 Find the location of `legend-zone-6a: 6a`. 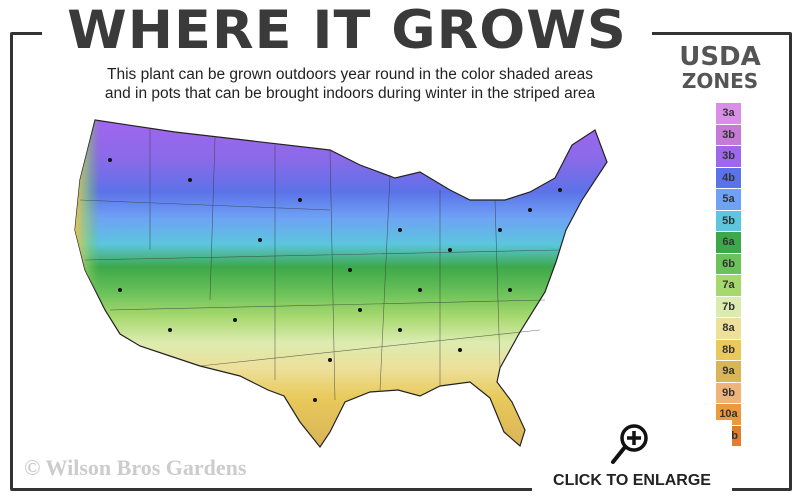

legend-zone-6a: 6a is located at coordinates (728, 242).